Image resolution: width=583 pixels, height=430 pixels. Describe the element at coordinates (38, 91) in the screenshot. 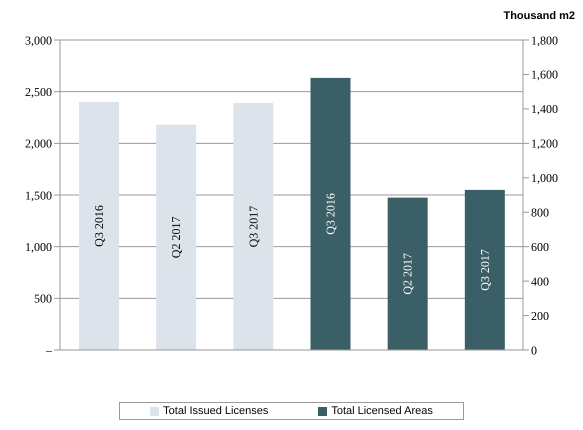

I see `y-tick-label: 2,500` at that location.